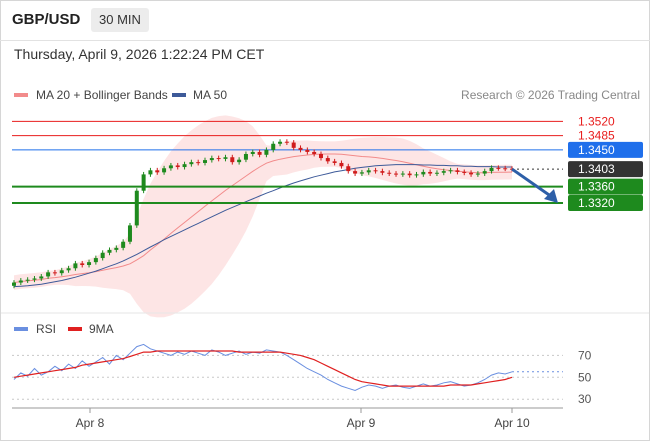 This screenshot has width=650, height=441. I want to click on forecast-arrow-line, so click(532, 183).